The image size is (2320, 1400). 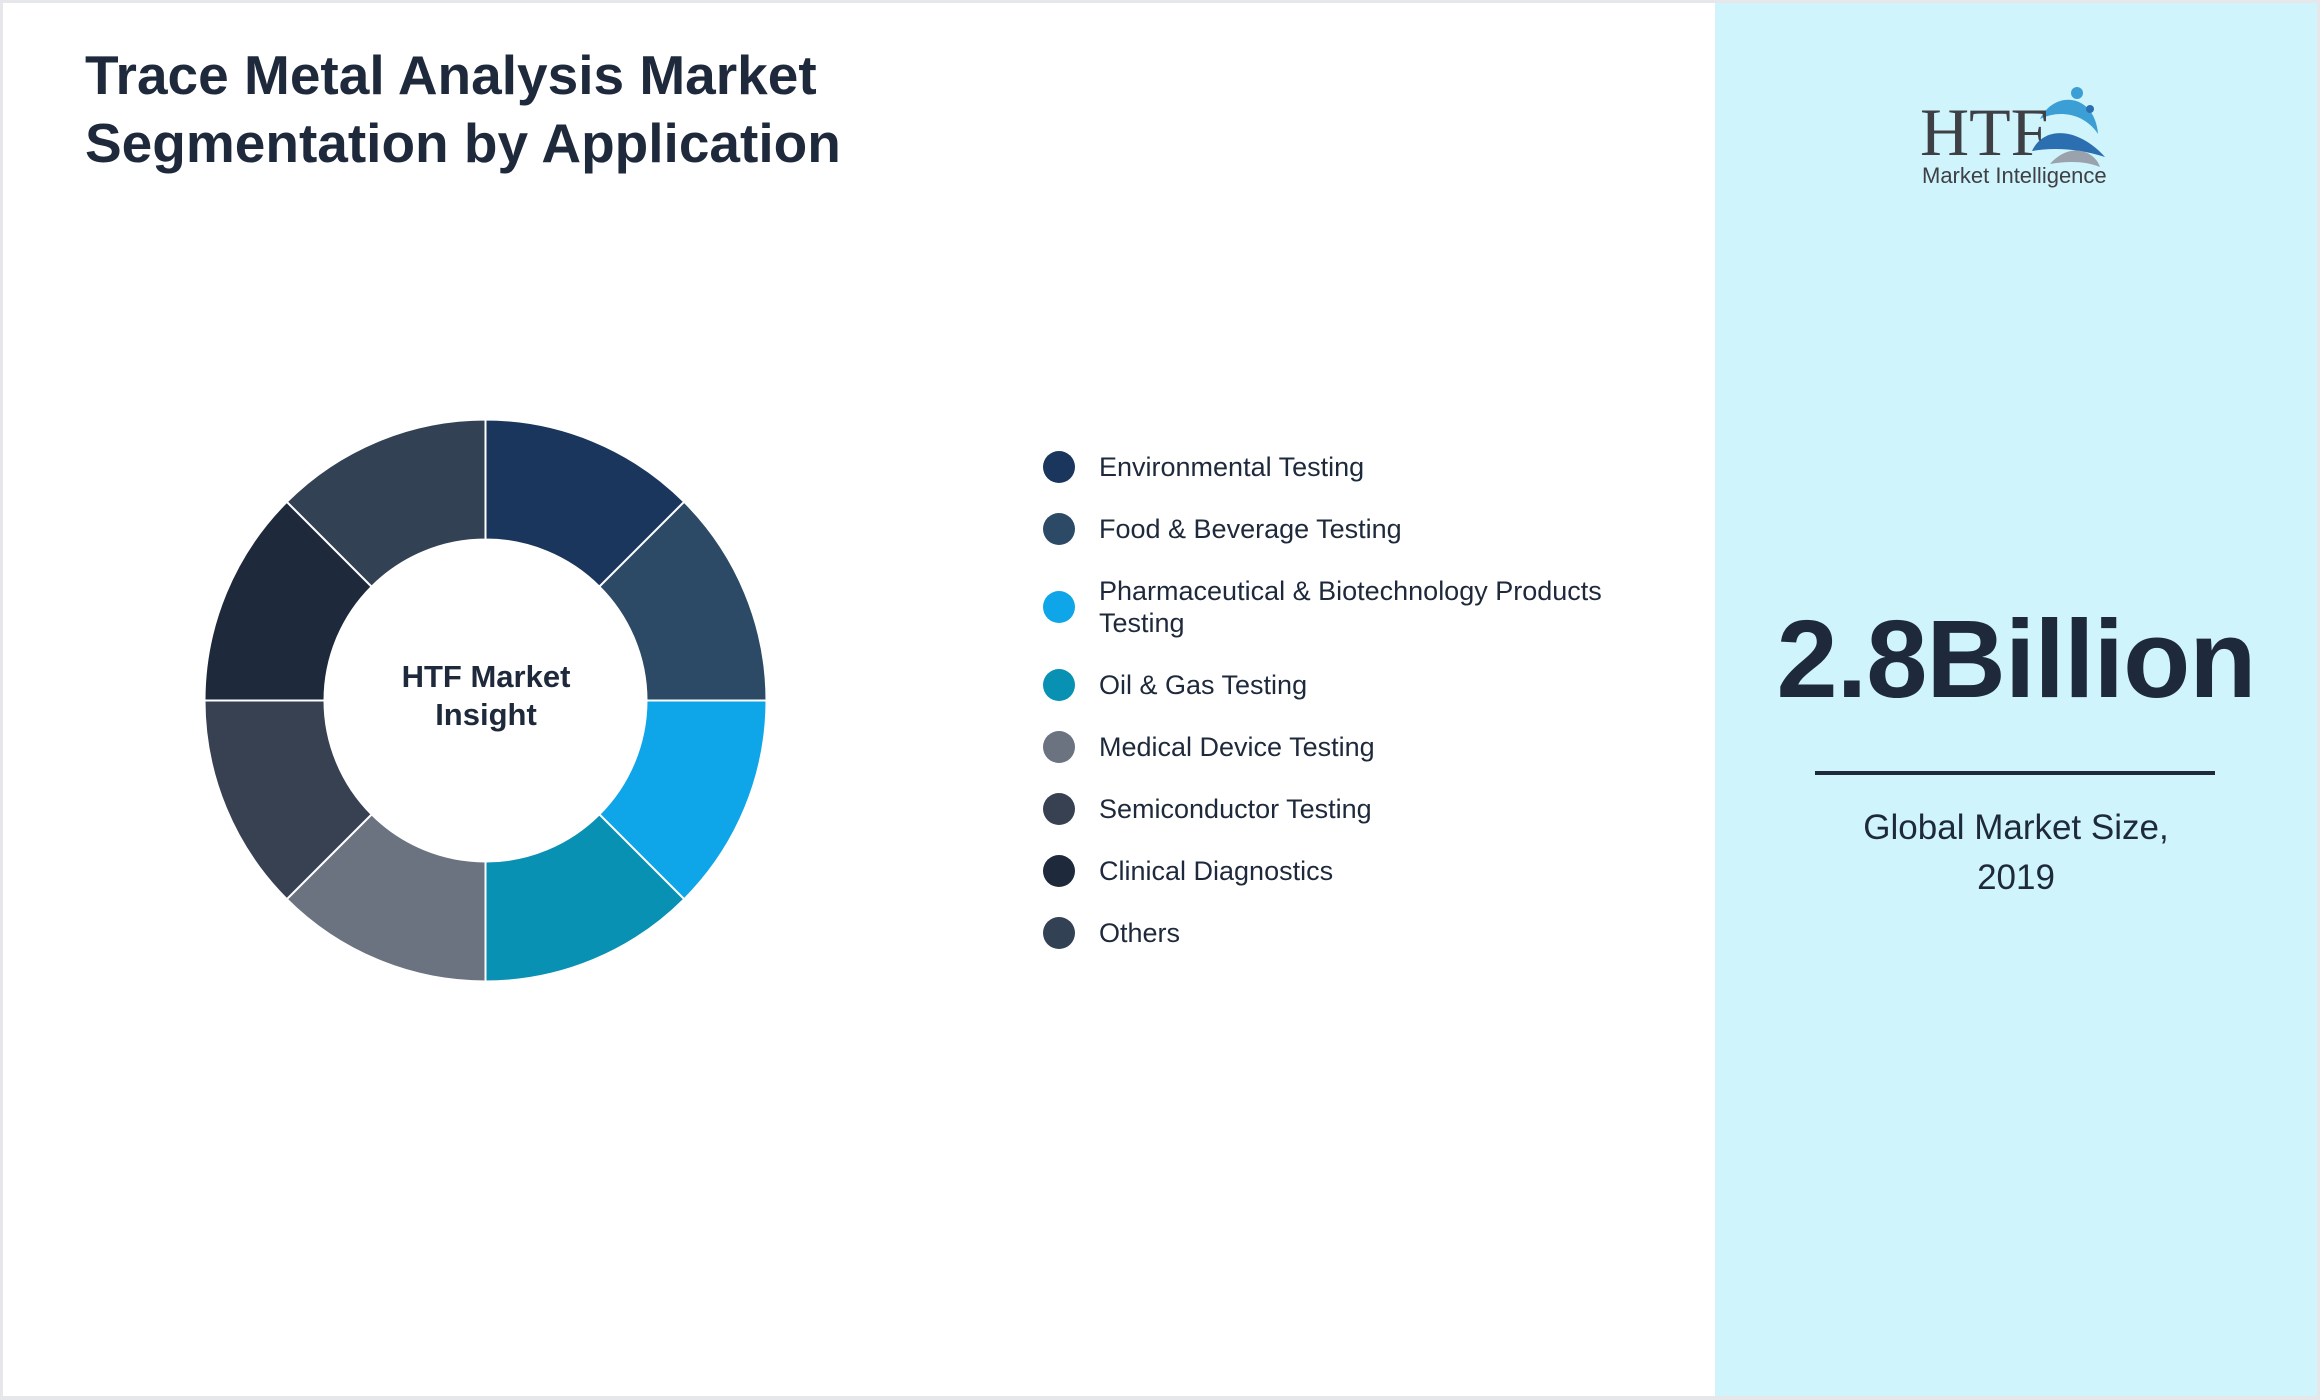 I want to click on htf-logo: HTF Market Intelligence, so click(x=2013, y=137).